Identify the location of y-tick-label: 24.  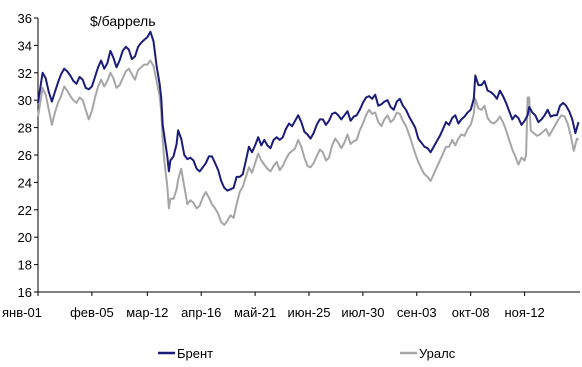
(25, 182).